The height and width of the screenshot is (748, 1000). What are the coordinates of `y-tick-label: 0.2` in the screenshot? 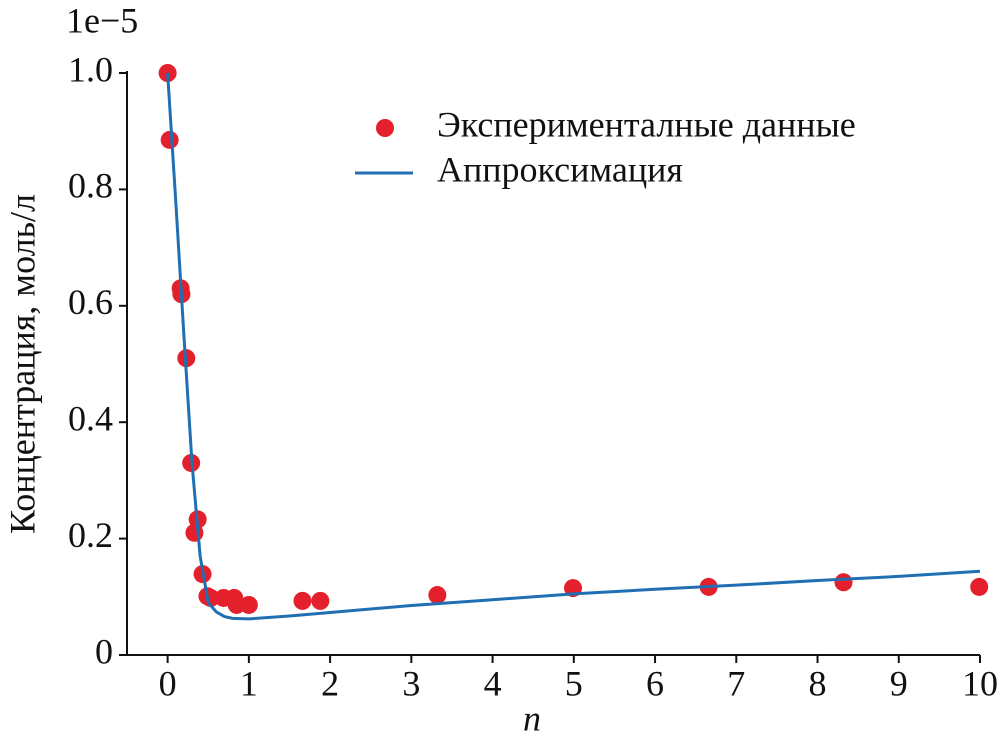 It's located at (90, 535).